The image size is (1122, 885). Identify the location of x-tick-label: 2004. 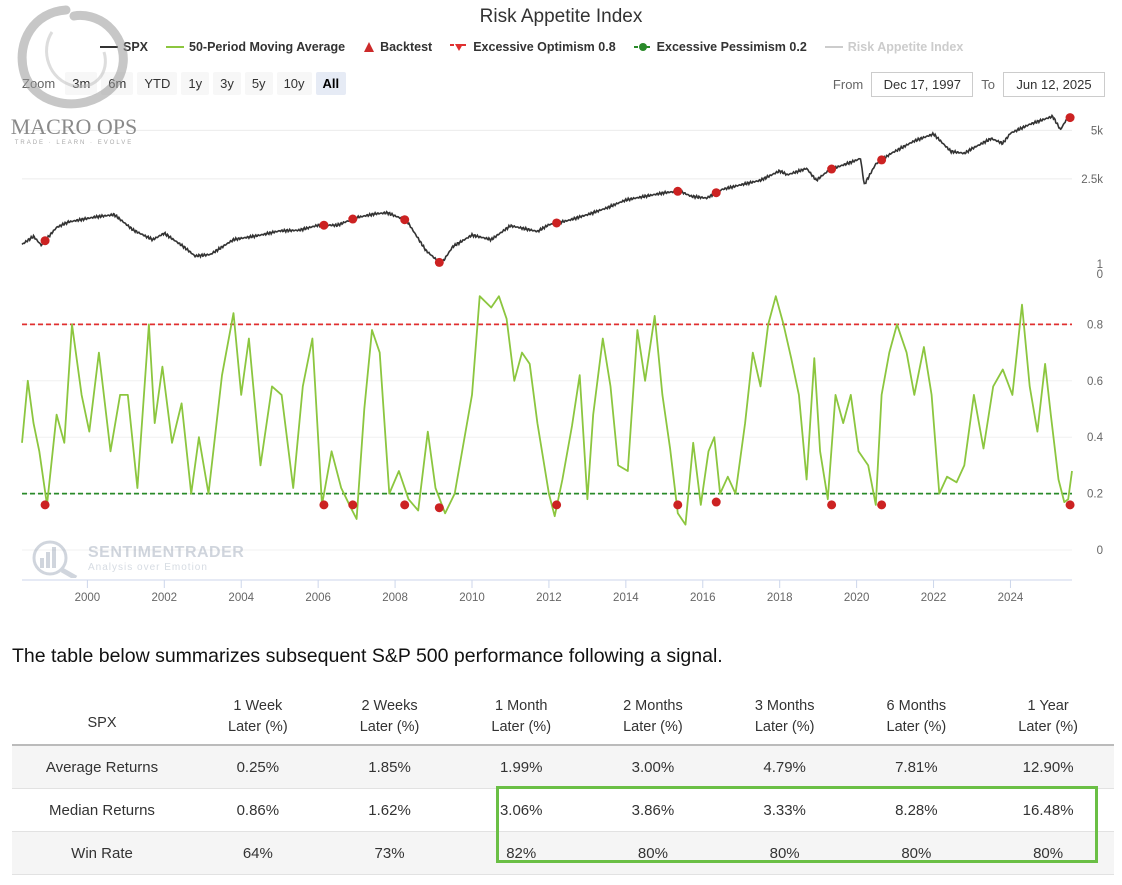
(241, 598).